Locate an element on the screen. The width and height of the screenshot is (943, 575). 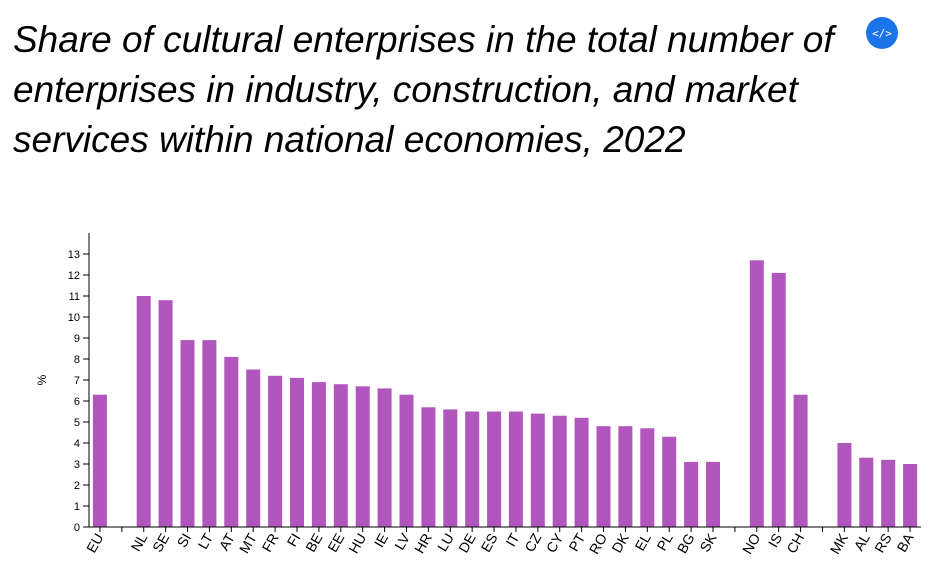
x-tick-label-lv: LV is located at coordinates (402, 541).